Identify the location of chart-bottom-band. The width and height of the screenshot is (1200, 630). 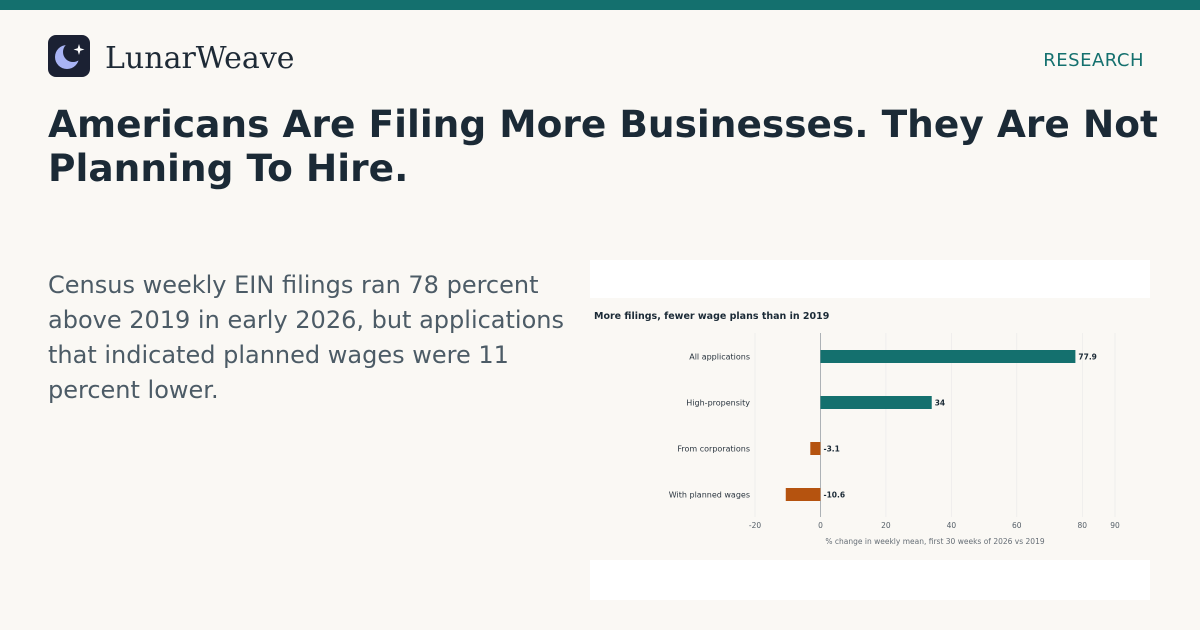
(870, 580).